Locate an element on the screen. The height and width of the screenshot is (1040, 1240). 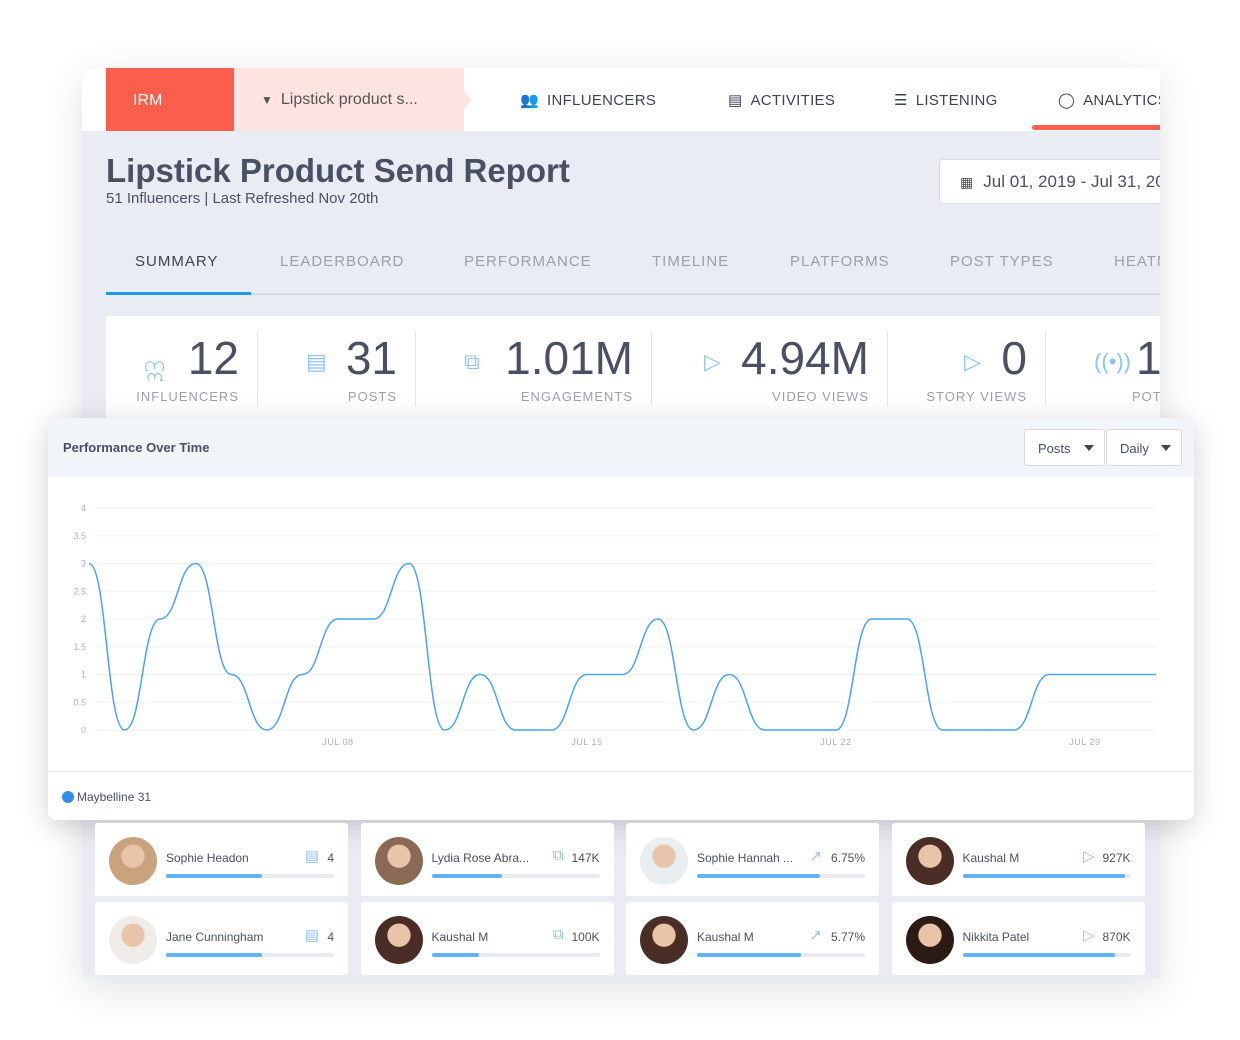
x-tick-label: JUL 15 is located at coordinates (586, 742).